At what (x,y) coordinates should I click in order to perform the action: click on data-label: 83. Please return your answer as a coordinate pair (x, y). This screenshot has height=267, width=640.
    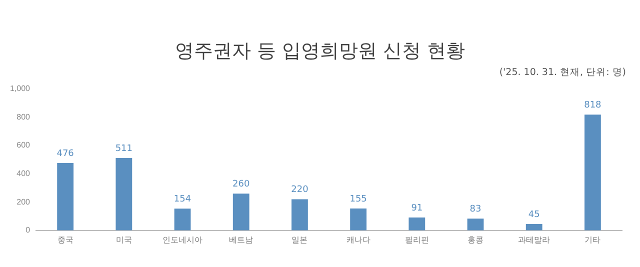
    Looking at the image, I should click on (476, 209).